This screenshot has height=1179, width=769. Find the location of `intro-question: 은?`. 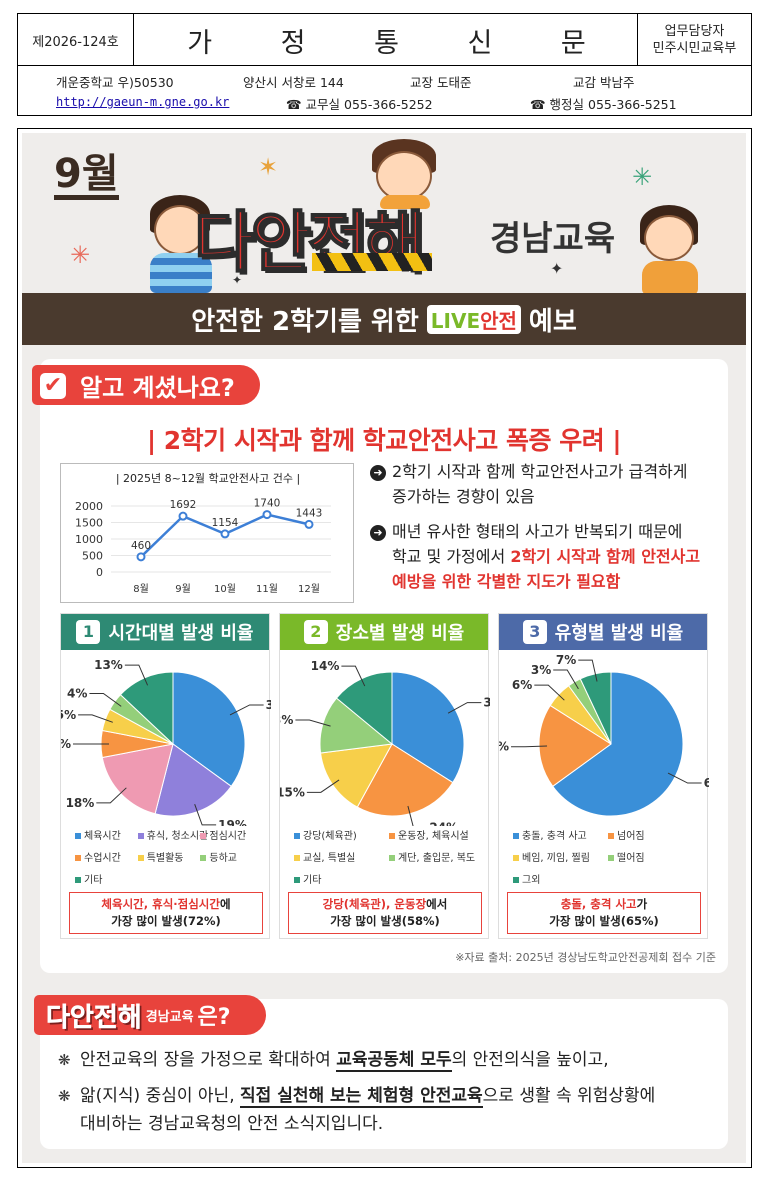

intro-question: 은? is located at coordinates (214, 1017).